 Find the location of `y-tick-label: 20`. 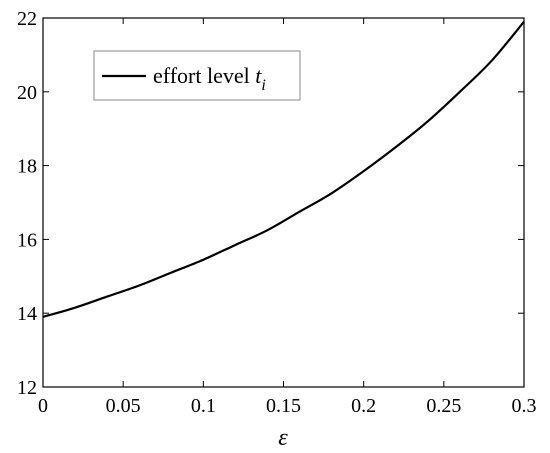

y-tick-label: 20 is located at coordinates (27, 93).